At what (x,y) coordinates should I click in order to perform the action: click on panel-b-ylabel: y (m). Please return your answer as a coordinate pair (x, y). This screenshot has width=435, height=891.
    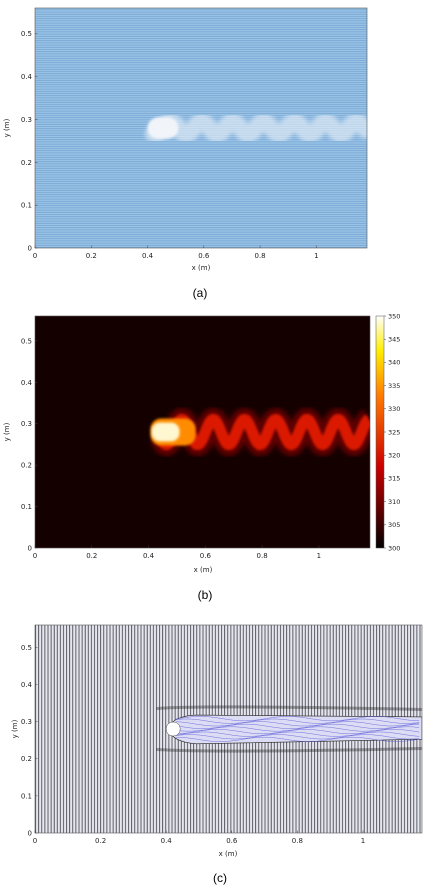
    Looking at the image, I should click on (7, 431).